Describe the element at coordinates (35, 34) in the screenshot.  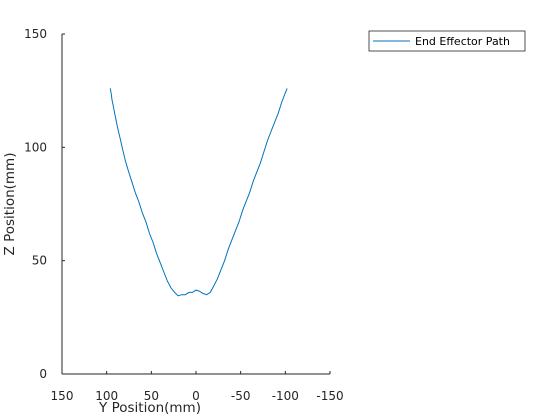
I see `y-tick-label: 150` at that location.